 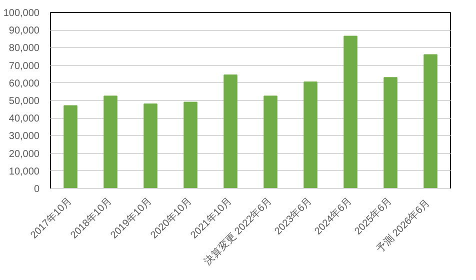 I want to click on y-tick-label: 70,000, so click(x=24, y=66).